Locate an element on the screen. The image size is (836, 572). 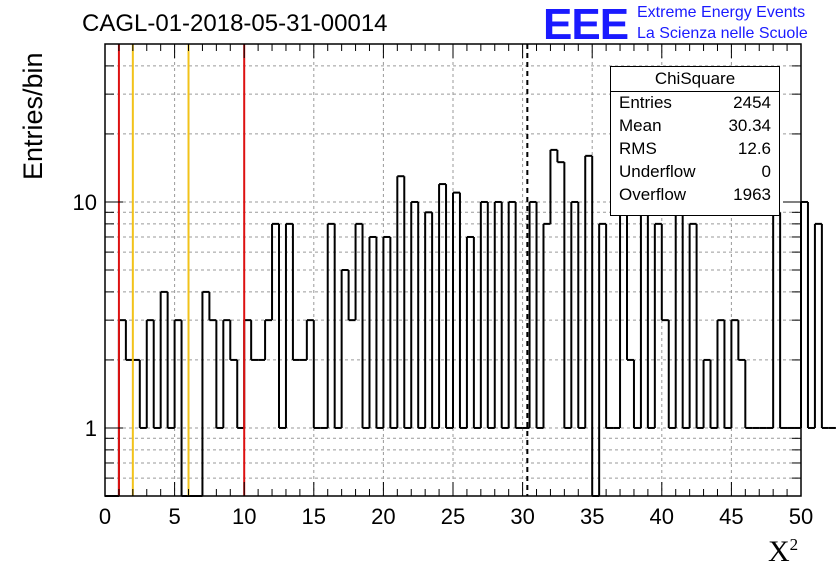
x-axis-label-superscript: 2 is located at coordinates (794, 544).